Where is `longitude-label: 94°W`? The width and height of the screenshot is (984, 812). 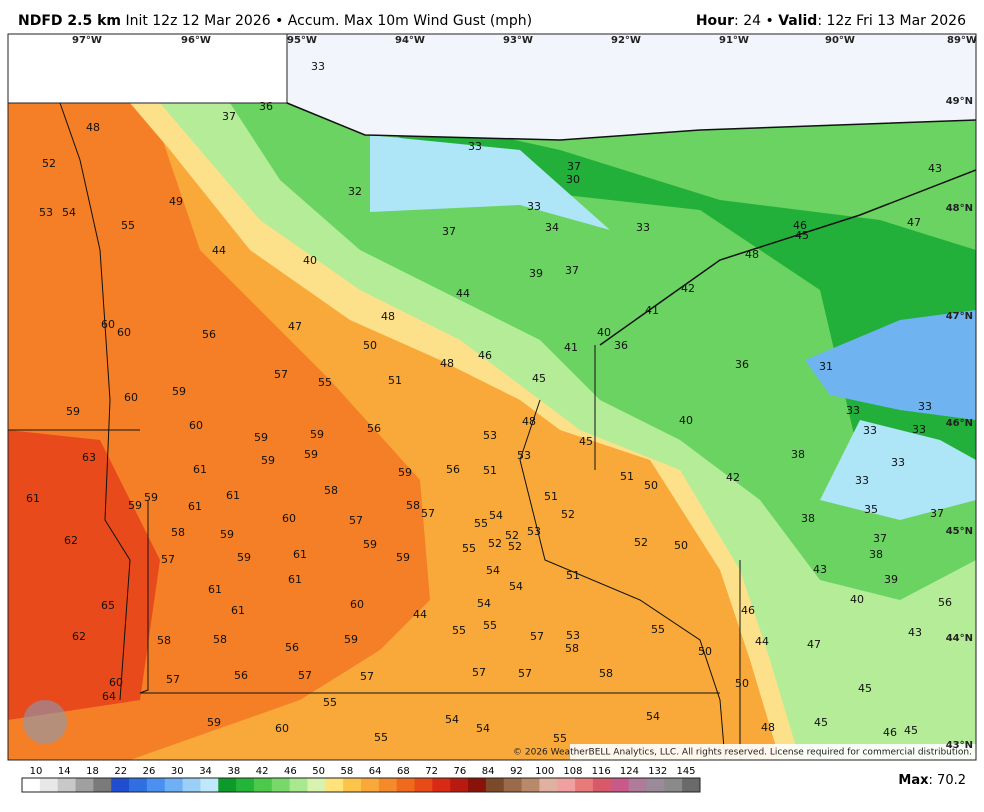 longitude-label: 94°W is located at coordinates (410, 40).